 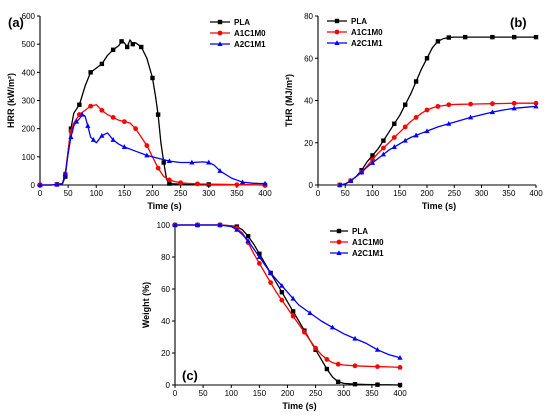 I want to click on panel-label: (c), so click(x=190, y=375).